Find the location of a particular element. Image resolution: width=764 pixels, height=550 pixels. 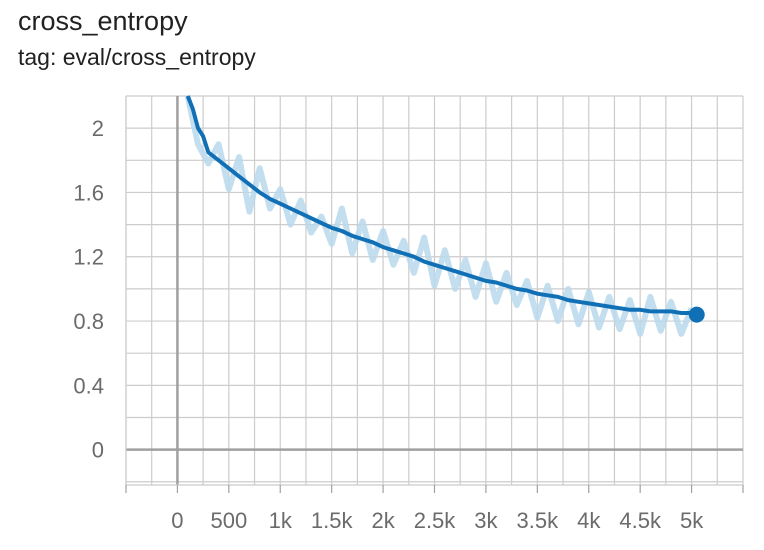

x-tick-label: 5k is located at coordinates (692, 520).